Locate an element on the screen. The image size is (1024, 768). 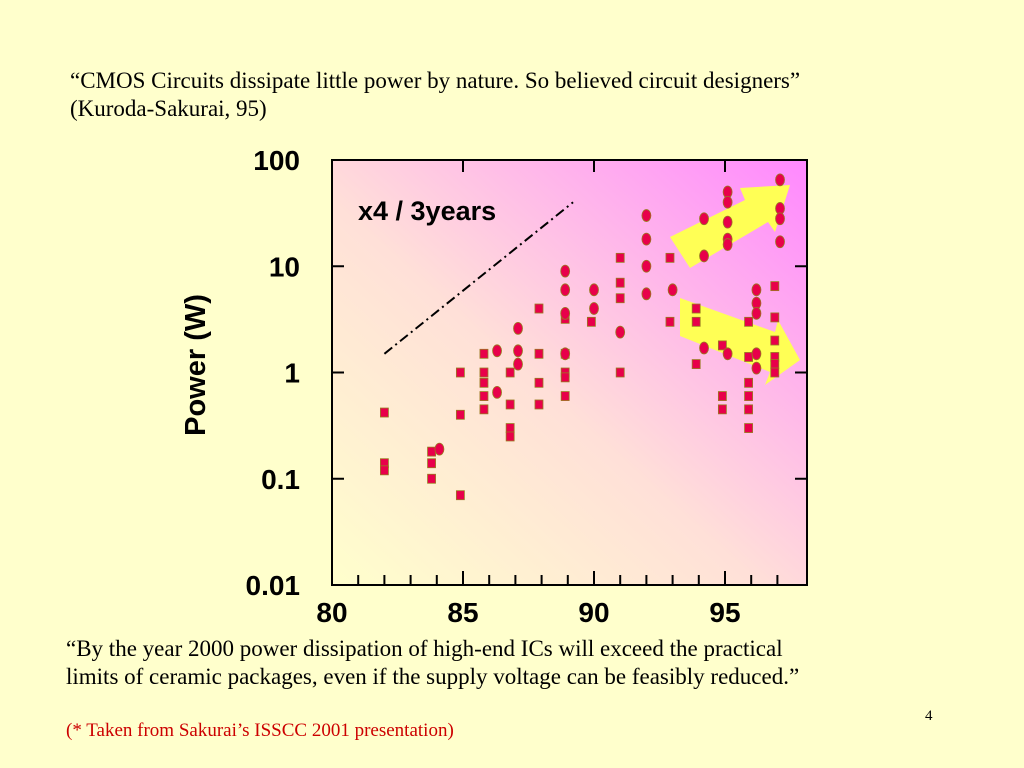
slide-number: 4 is located at coordinates (929, 716).